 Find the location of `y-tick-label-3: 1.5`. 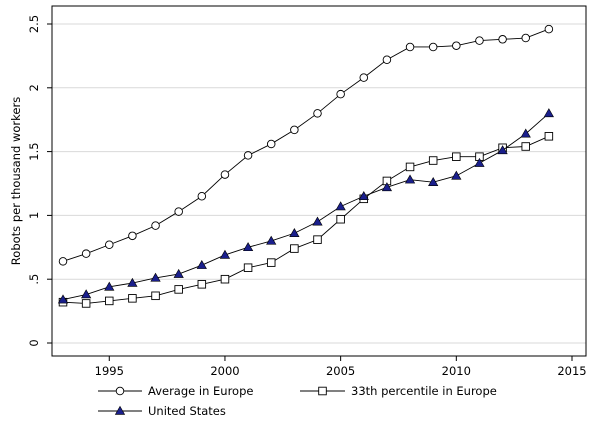

y-tick-label-3: 1.5 is located at coordinates (34, 151).